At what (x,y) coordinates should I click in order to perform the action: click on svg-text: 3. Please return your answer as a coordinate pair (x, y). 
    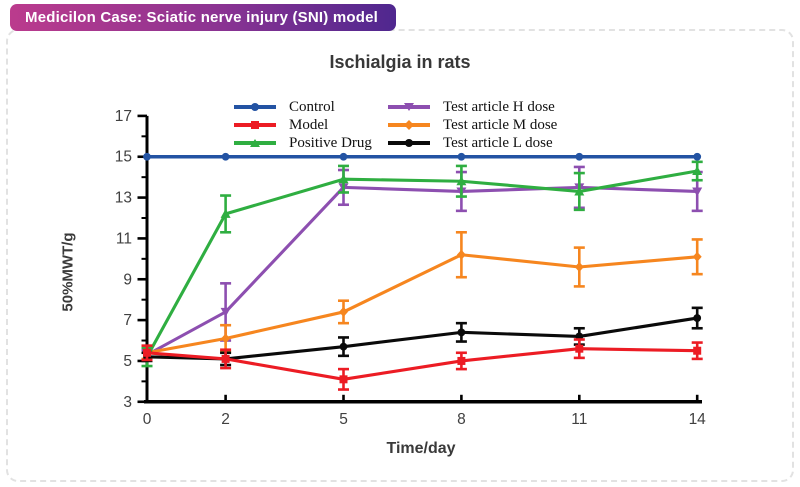
    Looking at the image, I should click on (127, 402).